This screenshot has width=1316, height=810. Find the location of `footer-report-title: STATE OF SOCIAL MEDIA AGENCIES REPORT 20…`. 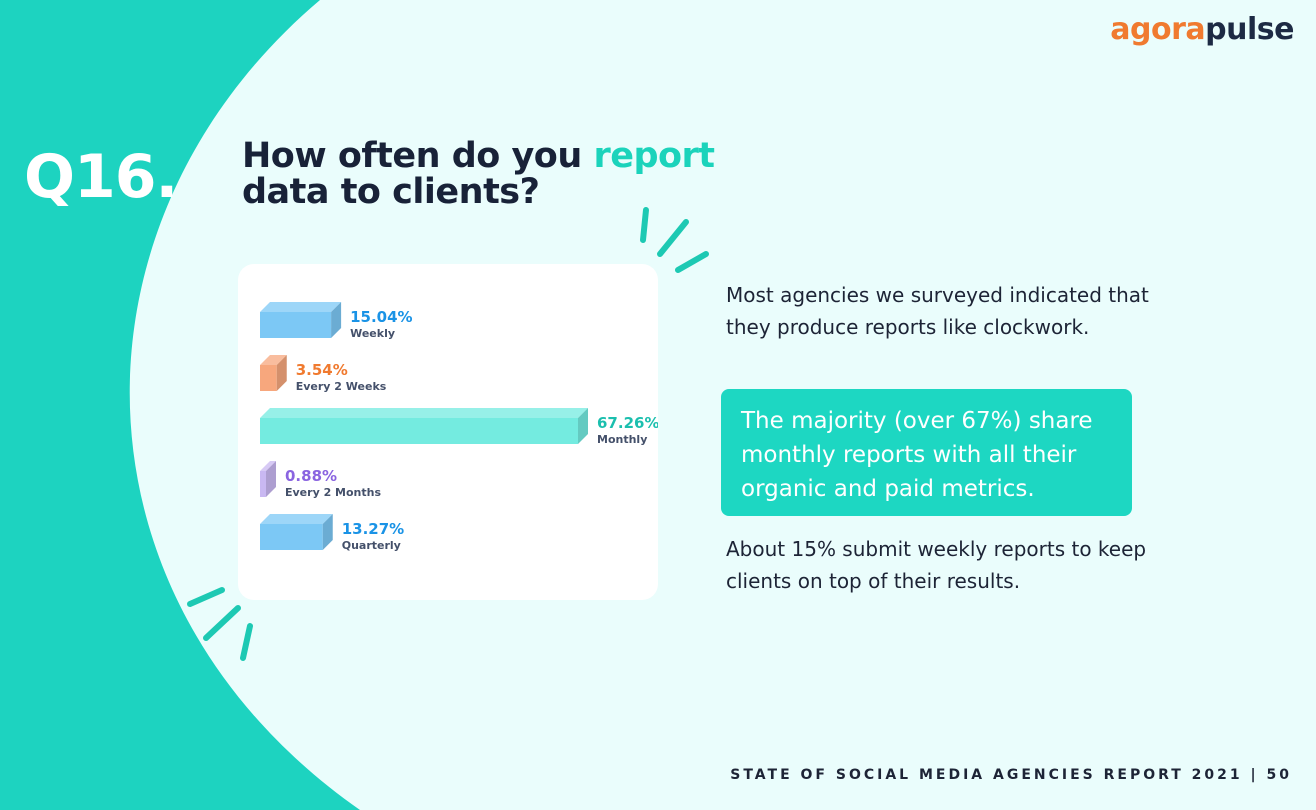

footer-report-title: STATE OF SOCIAL MEDIA AGENCIES REPORT 20… is located at coordinates (1011, 775).